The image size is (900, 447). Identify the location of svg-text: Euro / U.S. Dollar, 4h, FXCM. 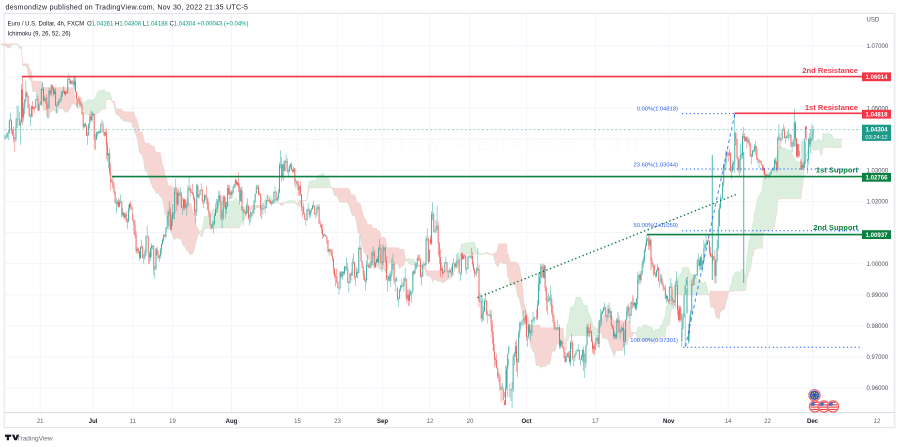
(46, 25).